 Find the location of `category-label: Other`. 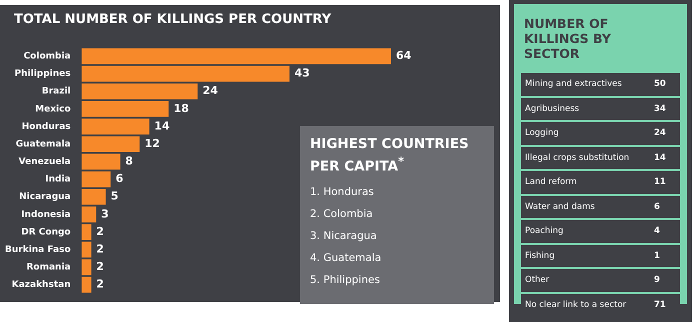

category-label: Other is located at coordinates (585, 280).